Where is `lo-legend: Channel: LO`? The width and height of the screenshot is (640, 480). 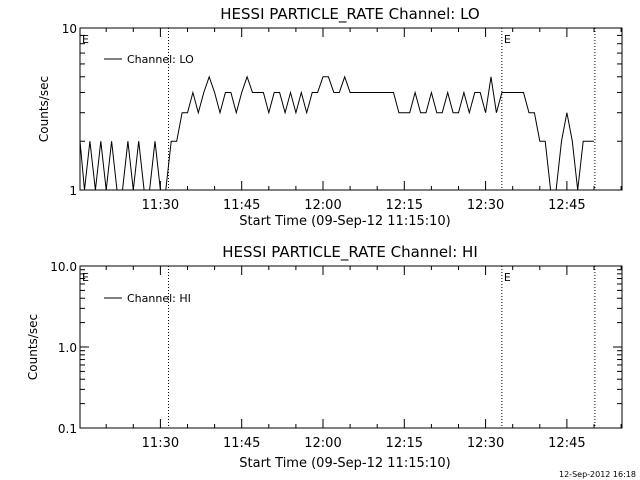
lo-legend: Channel: LO is located at coordinates (149, 59).